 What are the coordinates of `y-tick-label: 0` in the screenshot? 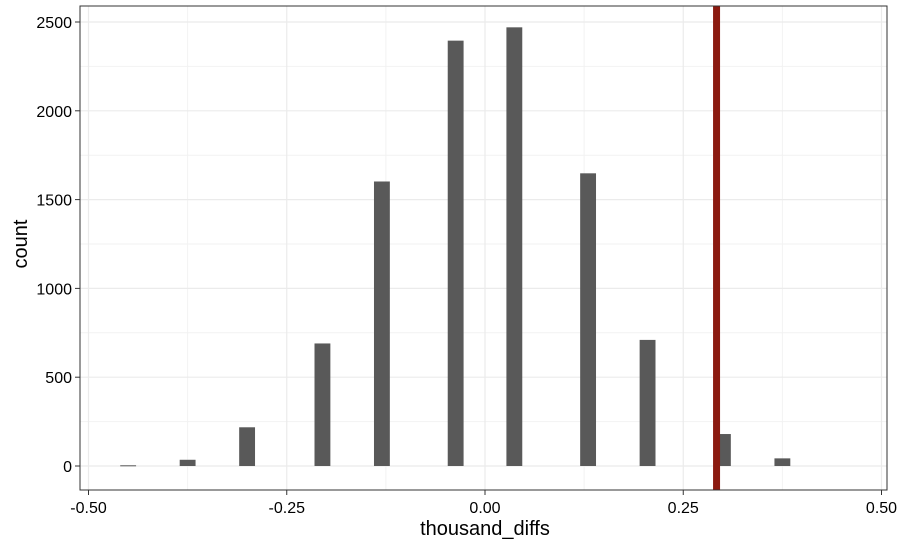 It's located at (67, 467).